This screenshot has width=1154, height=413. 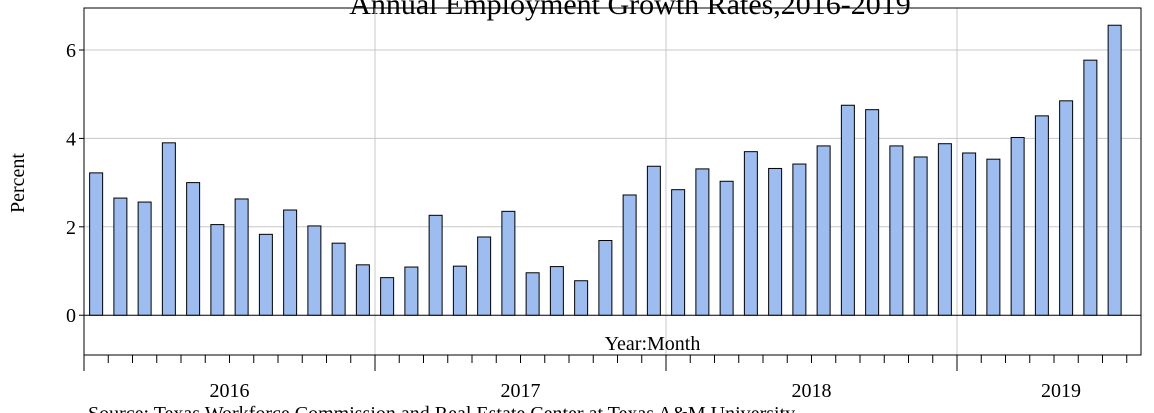 I want to click on y-tick-label: 4, so click(x=71, y=139).